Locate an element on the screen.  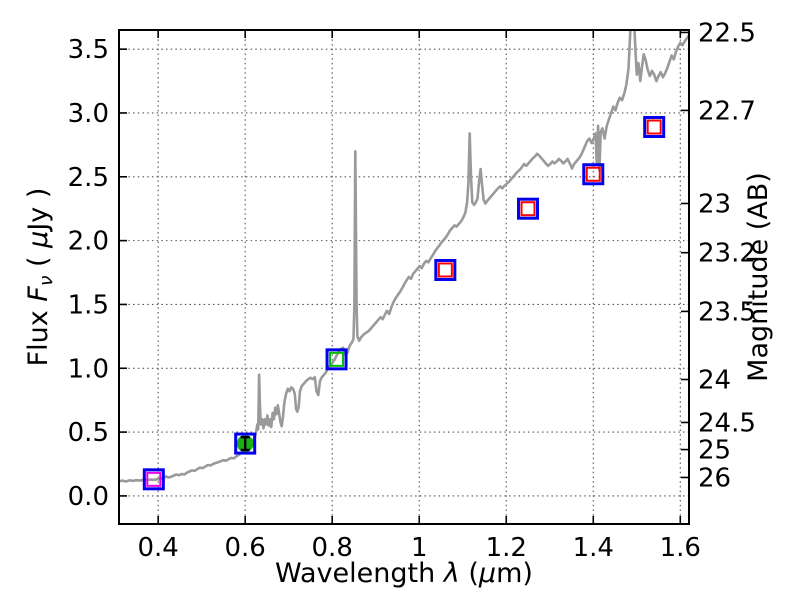
y-tick-label-left: 1.5 is located at coordinates (88, 305).